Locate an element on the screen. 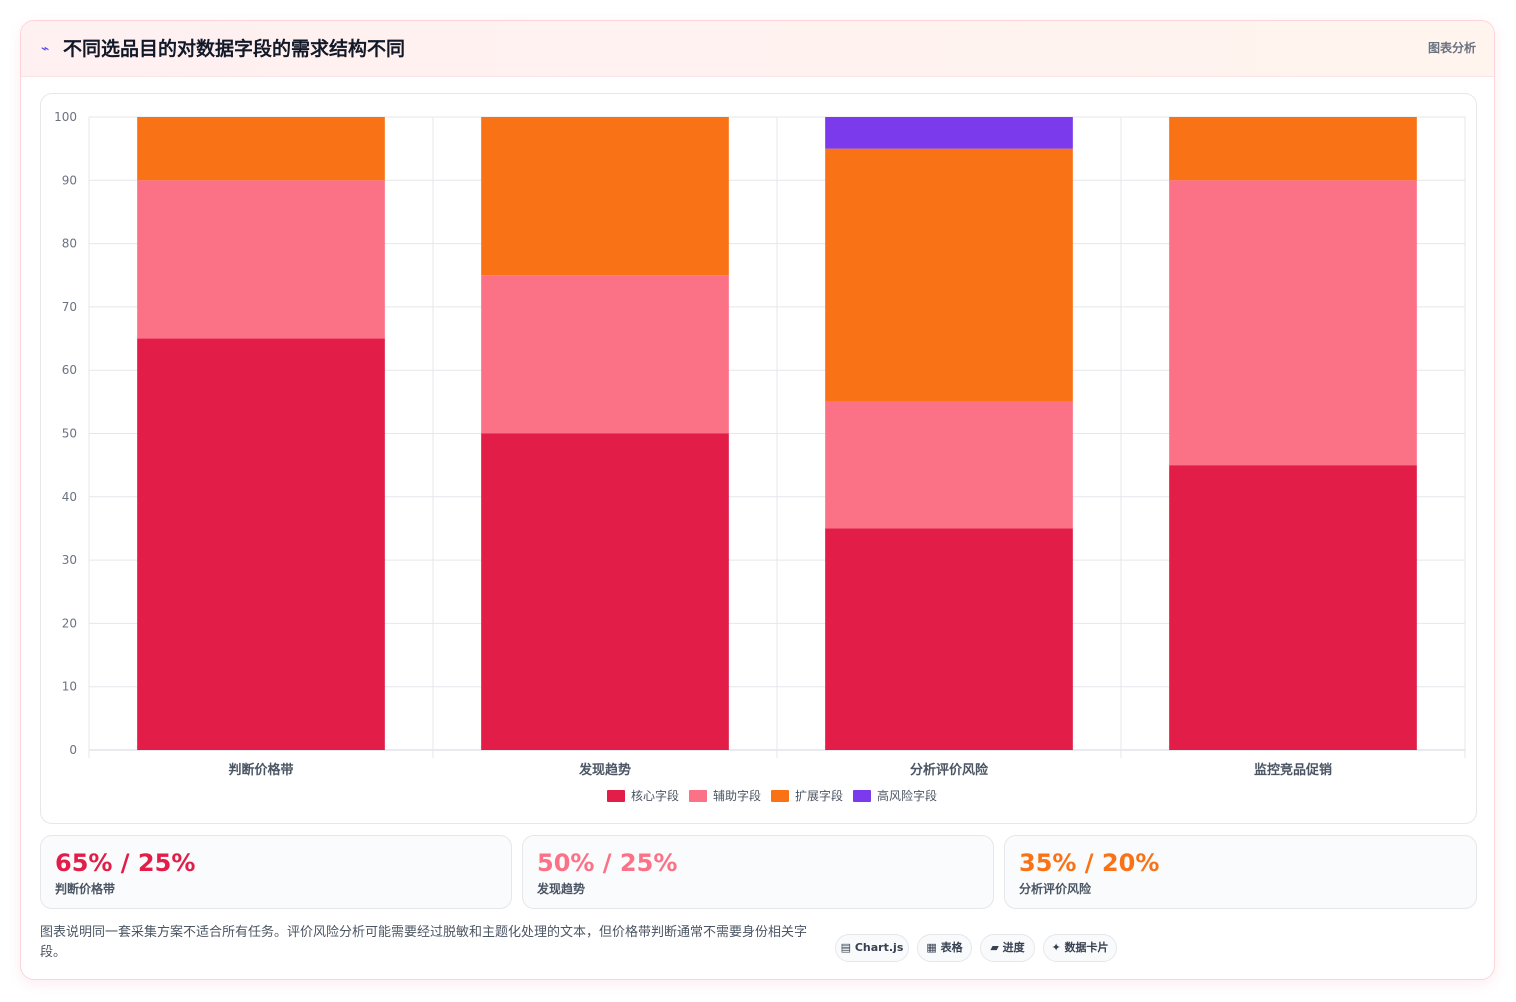 The height and width of the screenshot is (1002, 1516). y-tick-label: 30 is located at coordinates (69, 560).